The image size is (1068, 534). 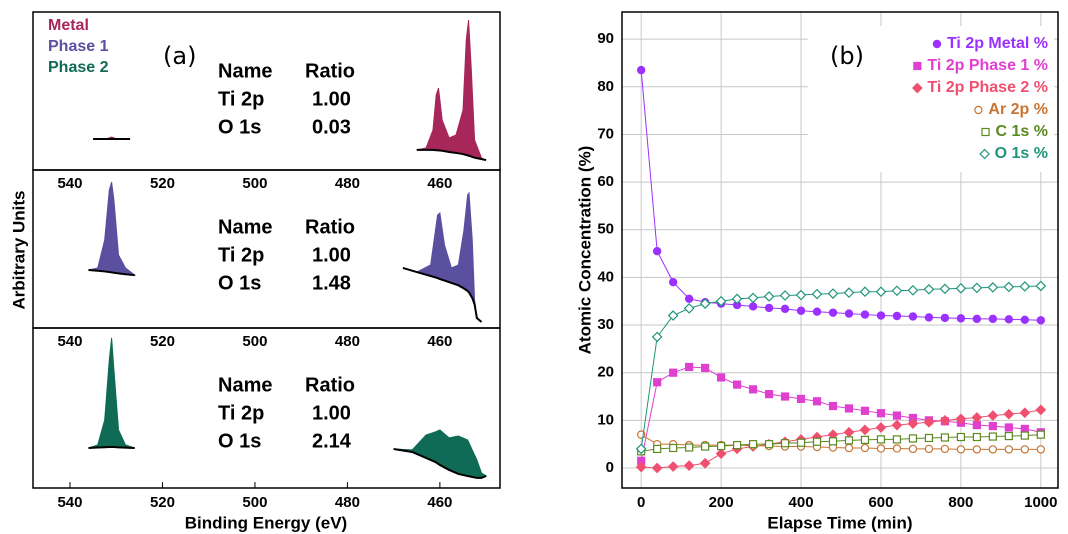 I want to click on legend-entry: O 1s %, so click(x=1021, y=153).